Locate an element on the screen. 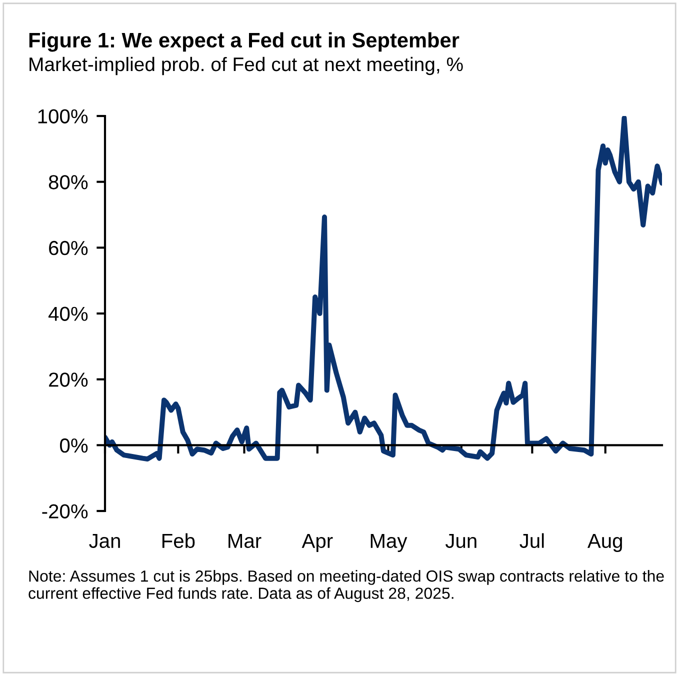 The image size is (679, 676). x-tick-label: Jun is located at coordinates (460, 541).